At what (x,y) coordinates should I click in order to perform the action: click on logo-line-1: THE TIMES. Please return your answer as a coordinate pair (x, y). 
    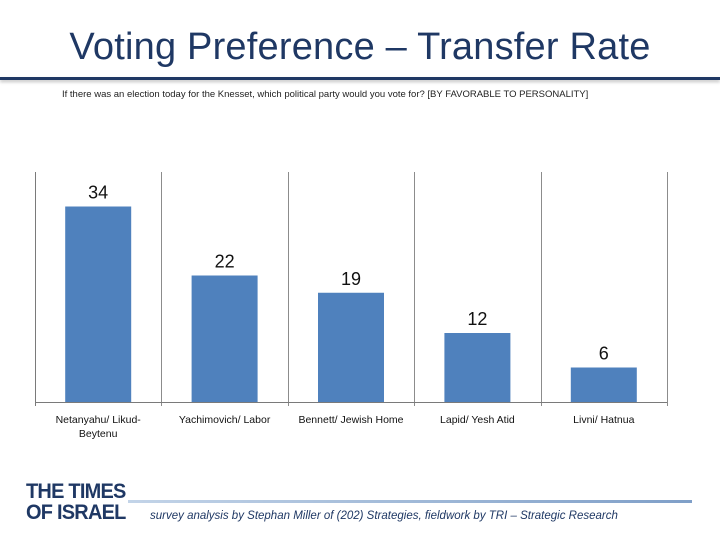
    Looking at the image, I should click on (76, 491).